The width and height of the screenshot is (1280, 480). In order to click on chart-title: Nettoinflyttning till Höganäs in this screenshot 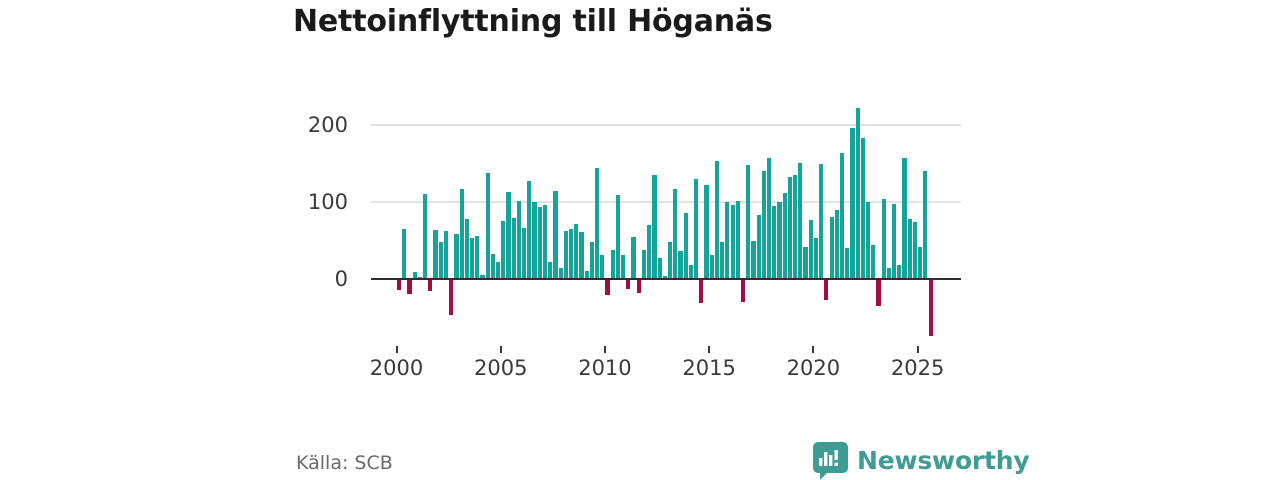, I will do `click(533, 21)`.